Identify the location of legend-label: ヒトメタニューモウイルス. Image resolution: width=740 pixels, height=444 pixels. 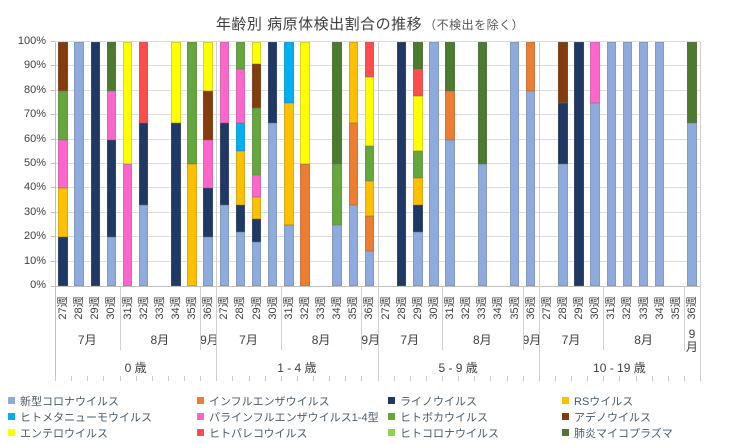
(86, 417).